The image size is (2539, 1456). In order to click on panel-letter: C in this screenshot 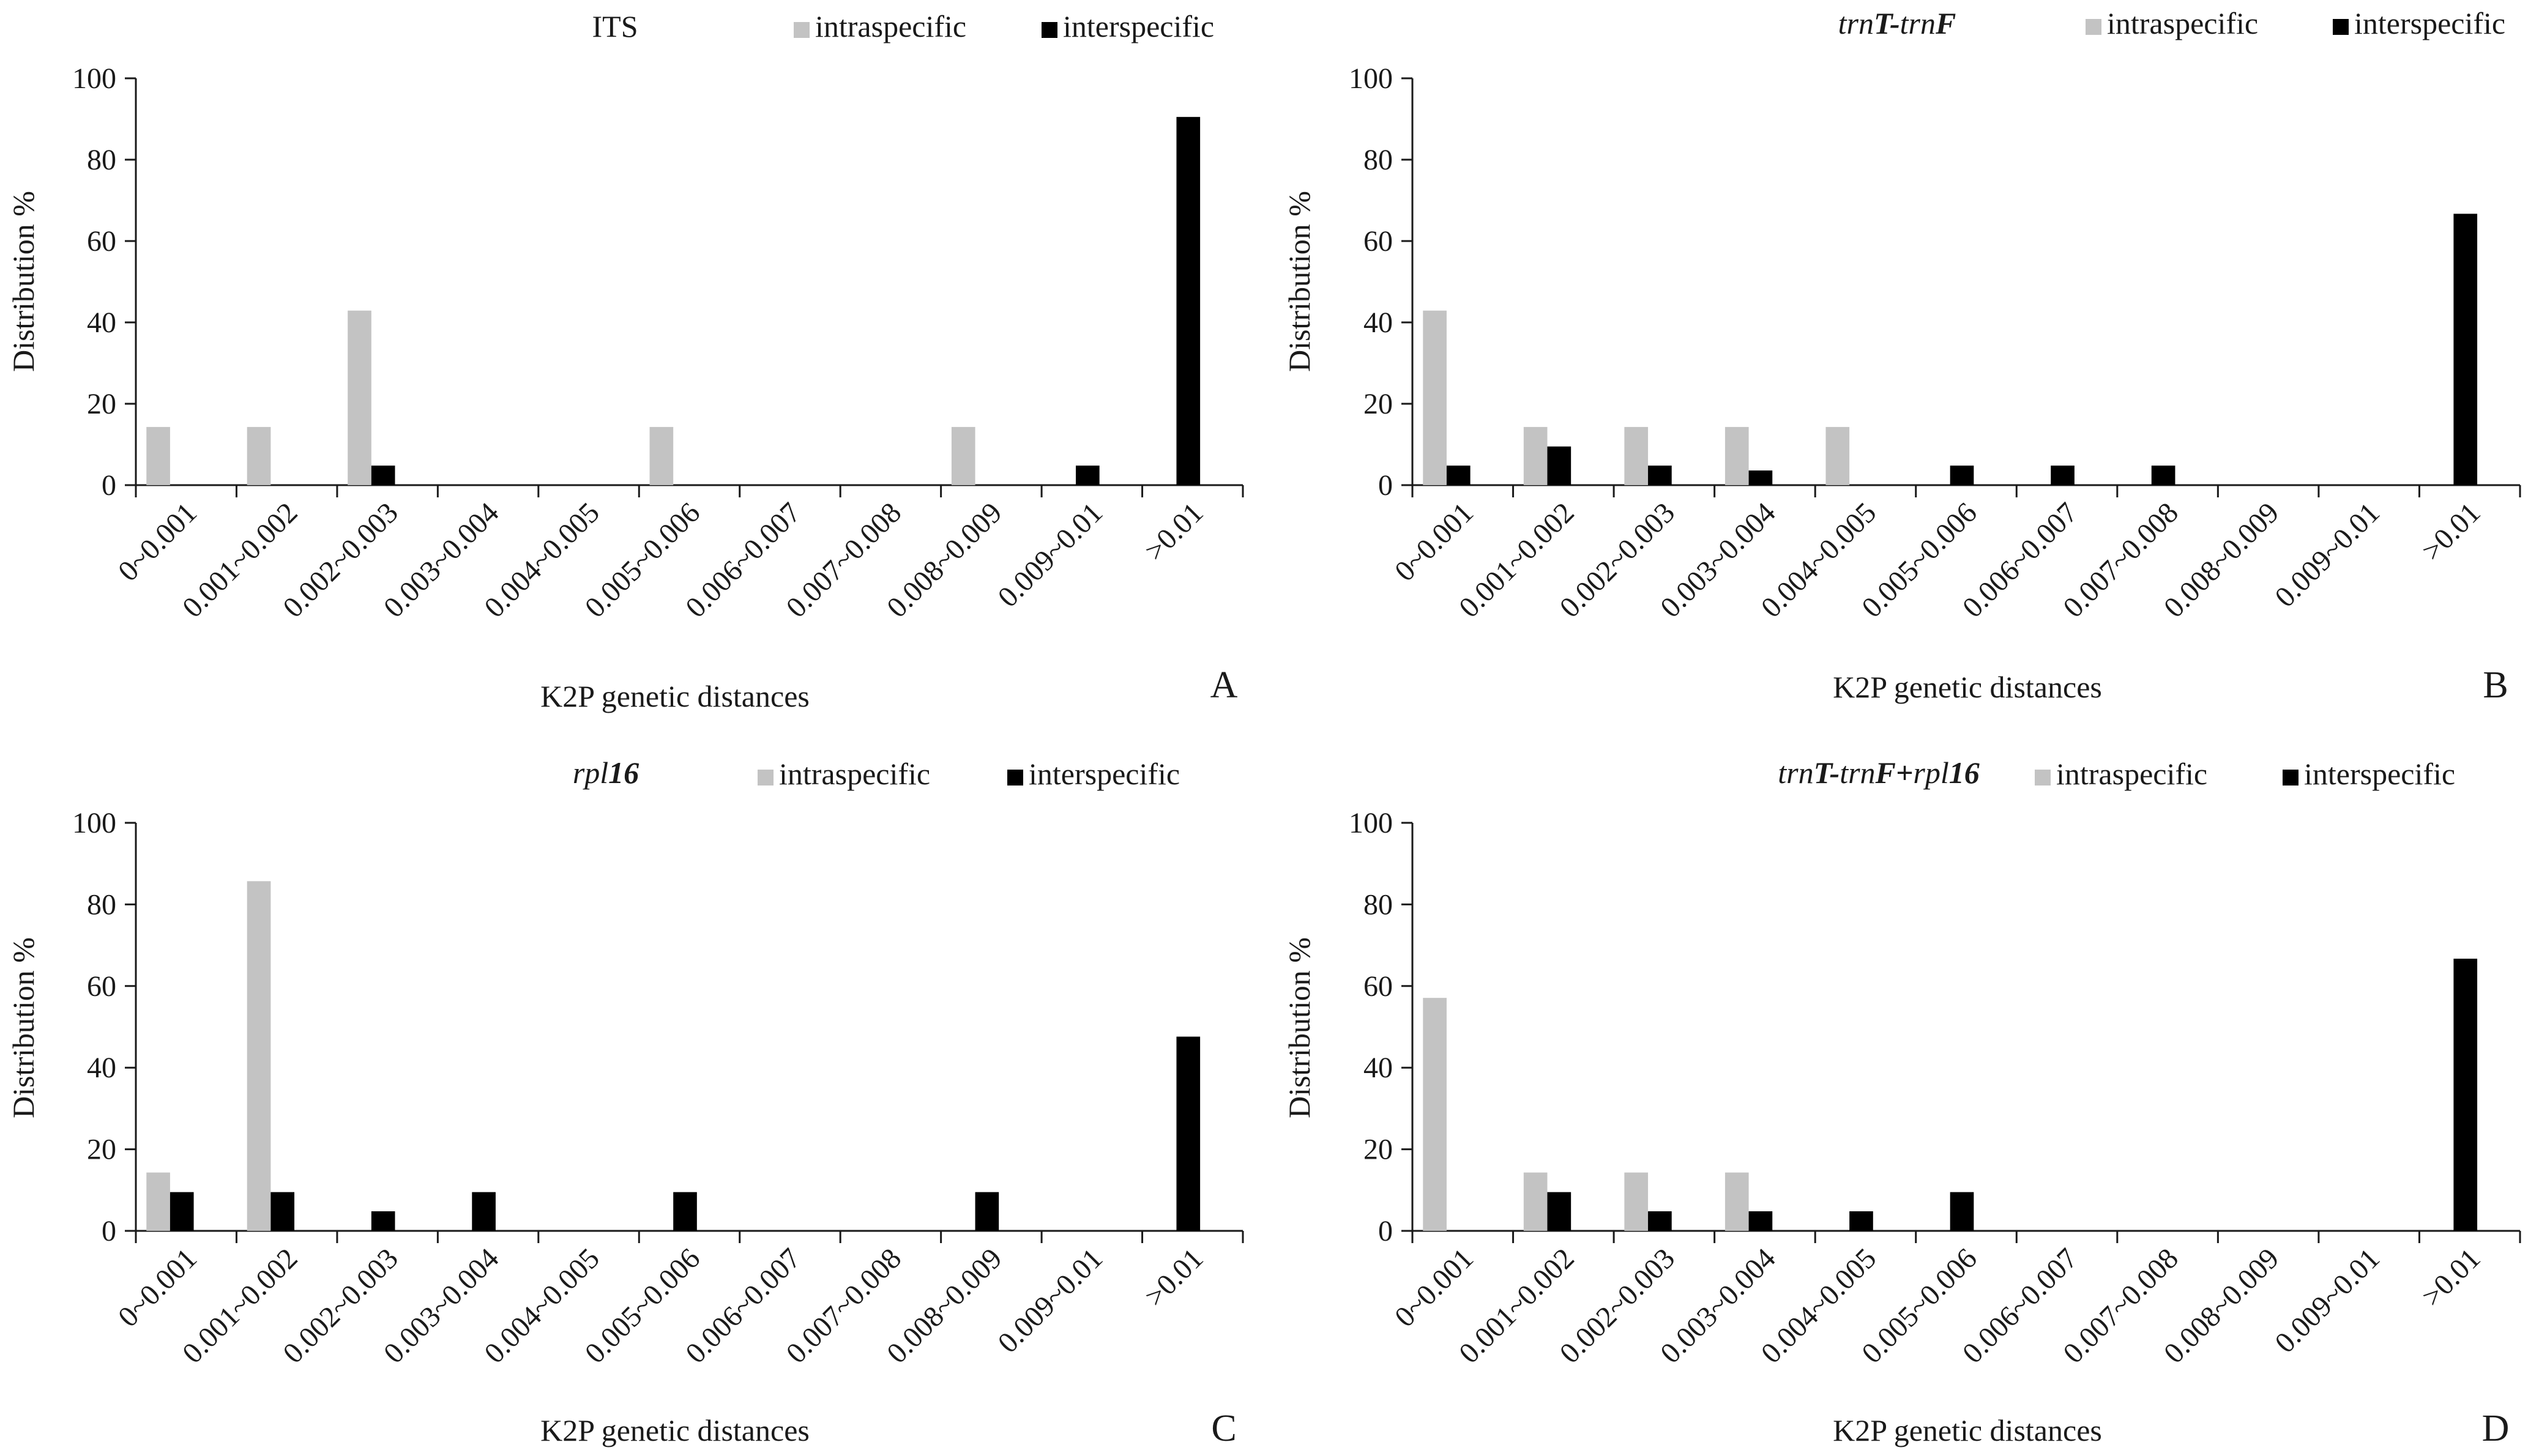, I will do `click(1223, 1428)`.